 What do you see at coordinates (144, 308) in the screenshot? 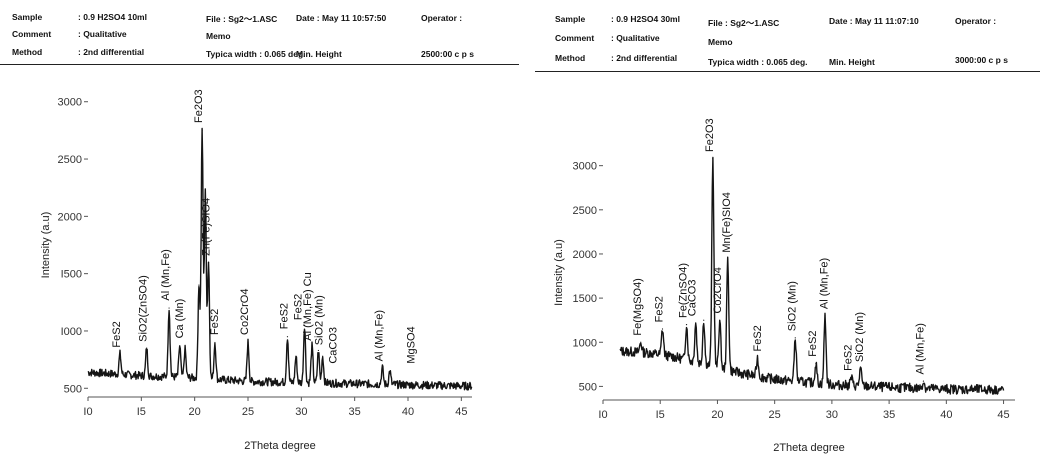
I see `peak-annotation: SiO2(ZnSO4)` at bounding box center [144, 308].